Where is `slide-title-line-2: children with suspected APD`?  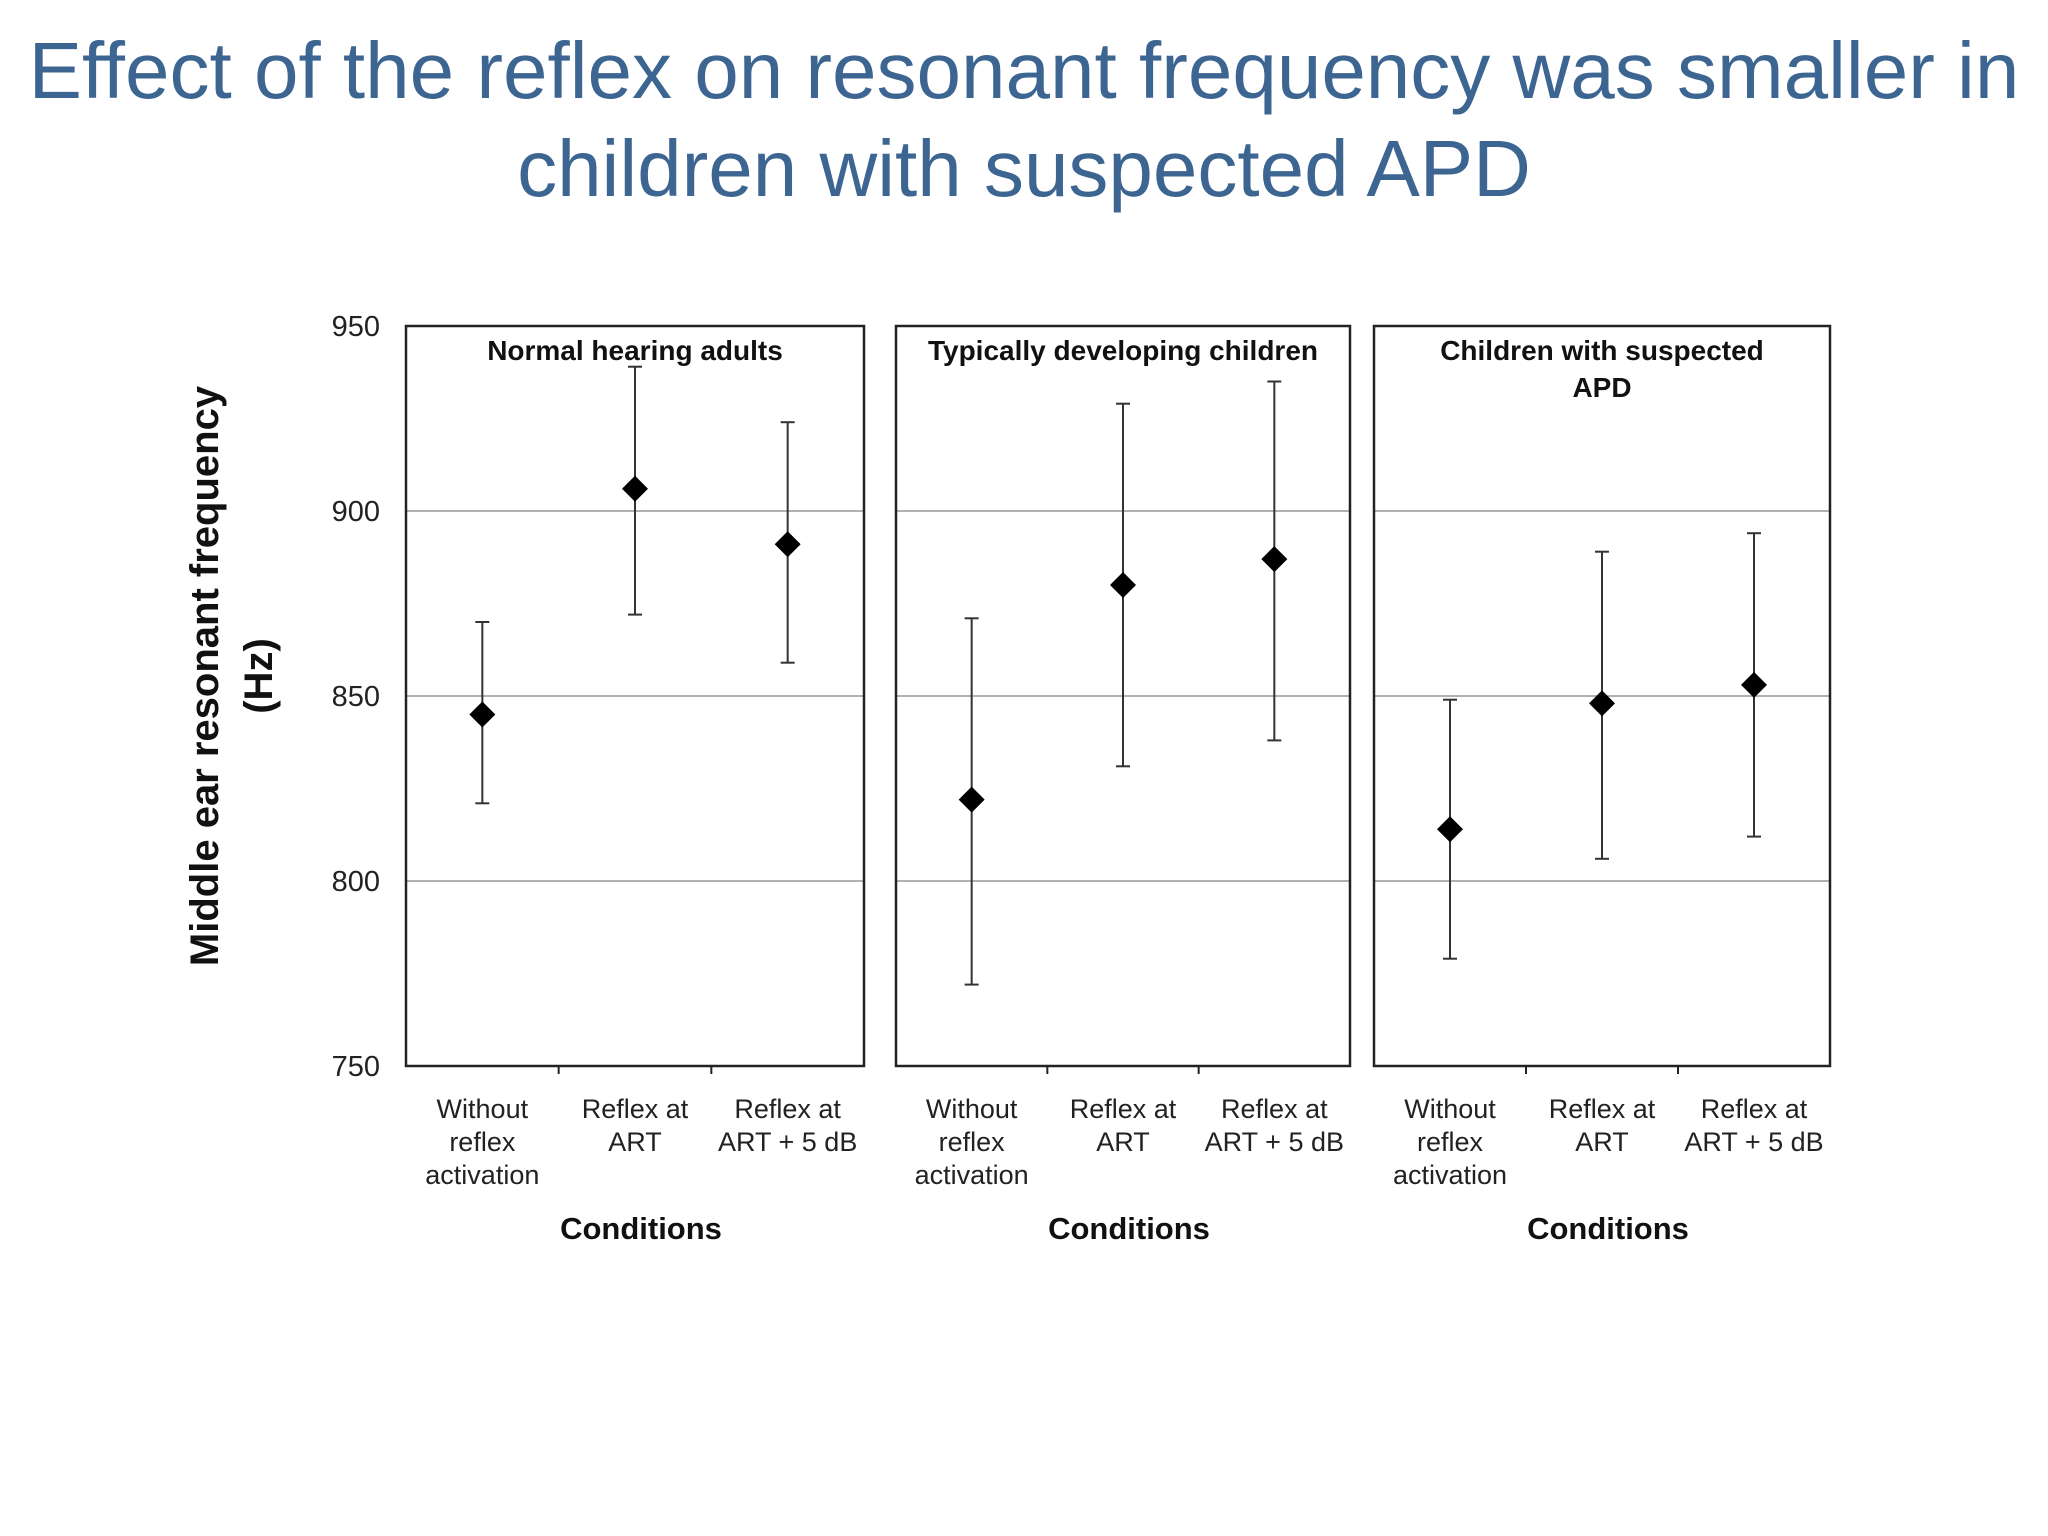
slide-title-line-2: children with suspected APD is located at coordinates (1024, 168).